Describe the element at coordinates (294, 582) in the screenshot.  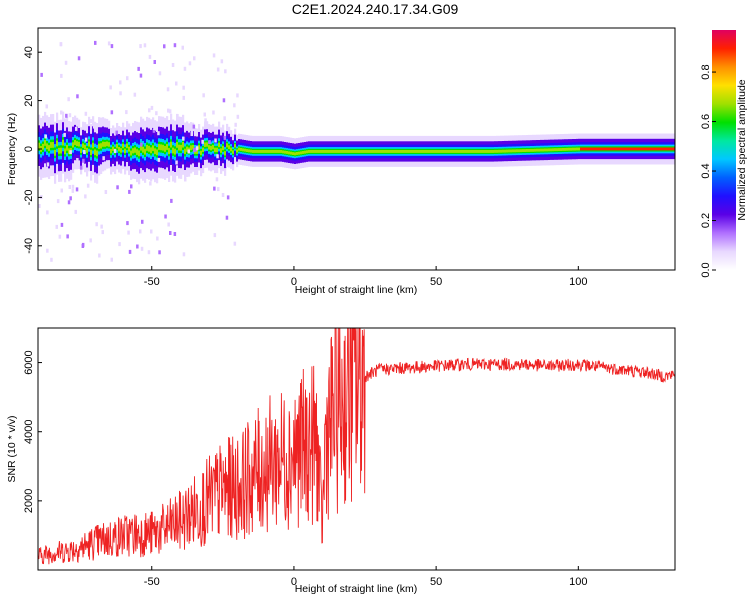
I see `x-tick-label: 0` at that location.